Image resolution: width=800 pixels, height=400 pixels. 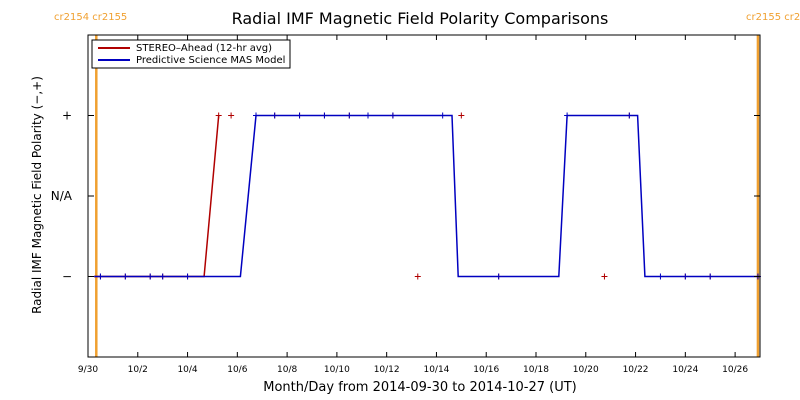 I want to click on x-tick-label: 10/26, so click(x=735, y=370).